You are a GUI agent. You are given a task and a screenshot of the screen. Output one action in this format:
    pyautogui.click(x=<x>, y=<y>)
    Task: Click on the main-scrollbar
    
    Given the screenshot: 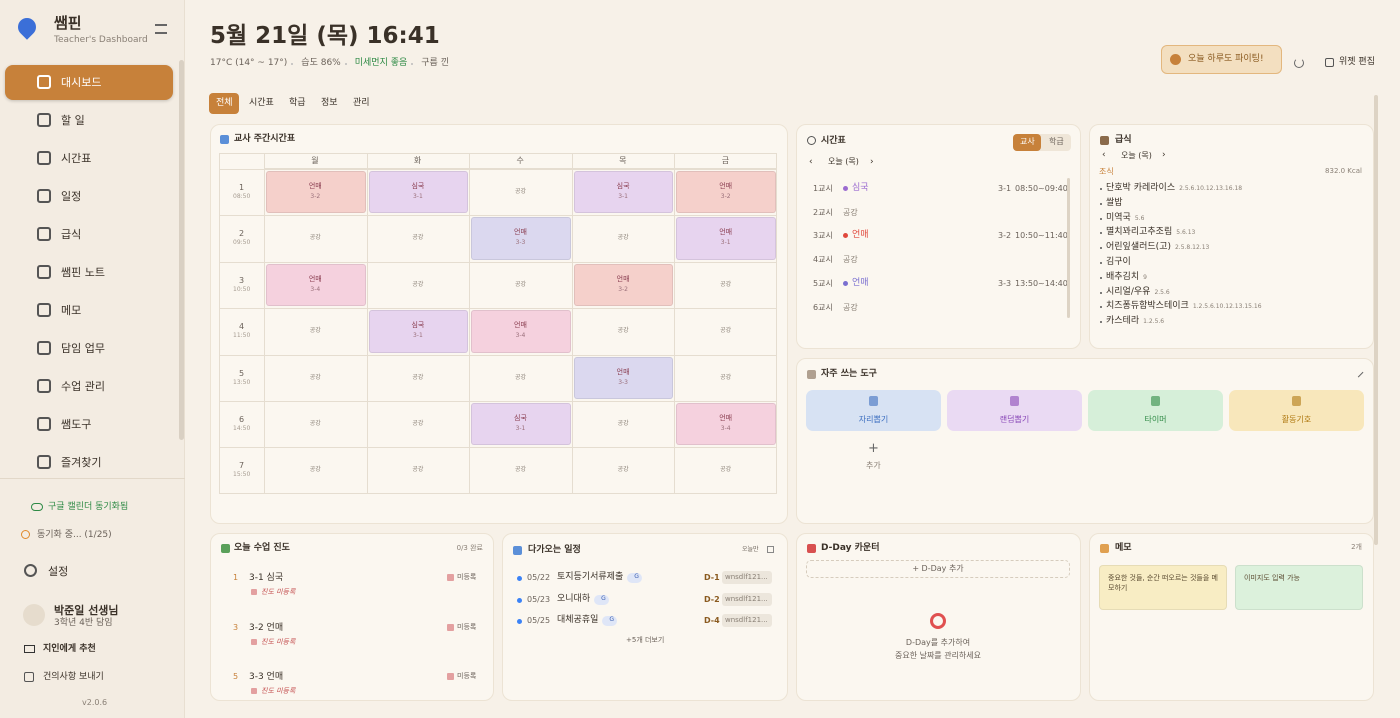 What is the action you would take?
    pyautogui.click(x=1376, y=320)
    